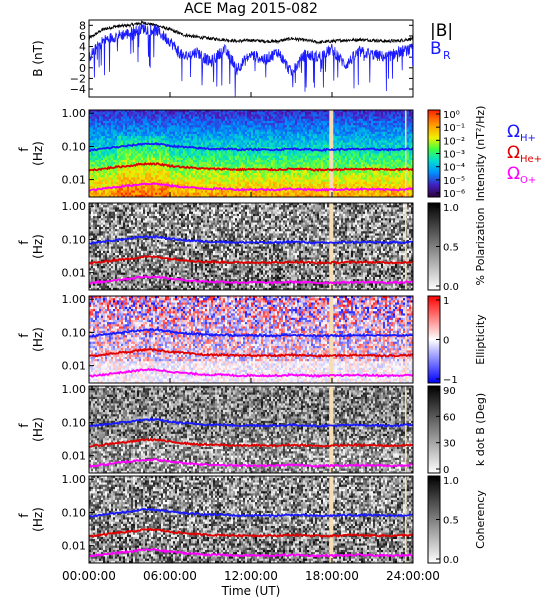 The width and height of the screenshot is (550, 600). What do you see at coordinates (78, 89) in the screenshot?
I see `b-ytick-label: −4` at bounding box center [78, 89].